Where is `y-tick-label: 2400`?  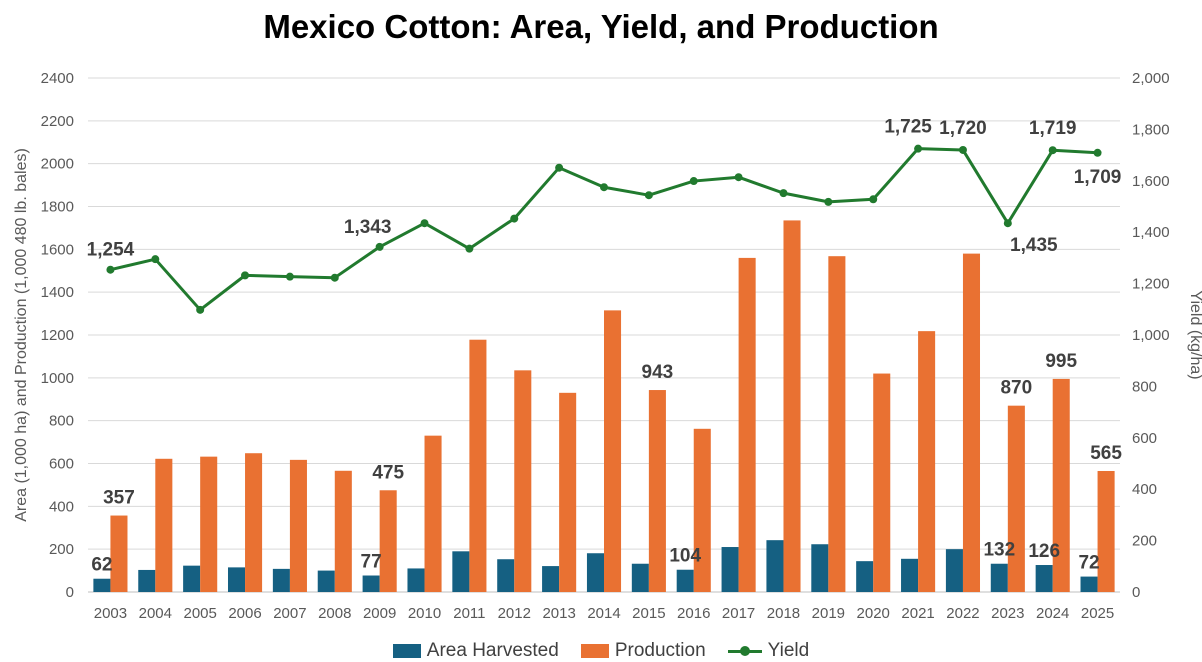
y-tick-label: 2400 is located at coordinates (57, 78).